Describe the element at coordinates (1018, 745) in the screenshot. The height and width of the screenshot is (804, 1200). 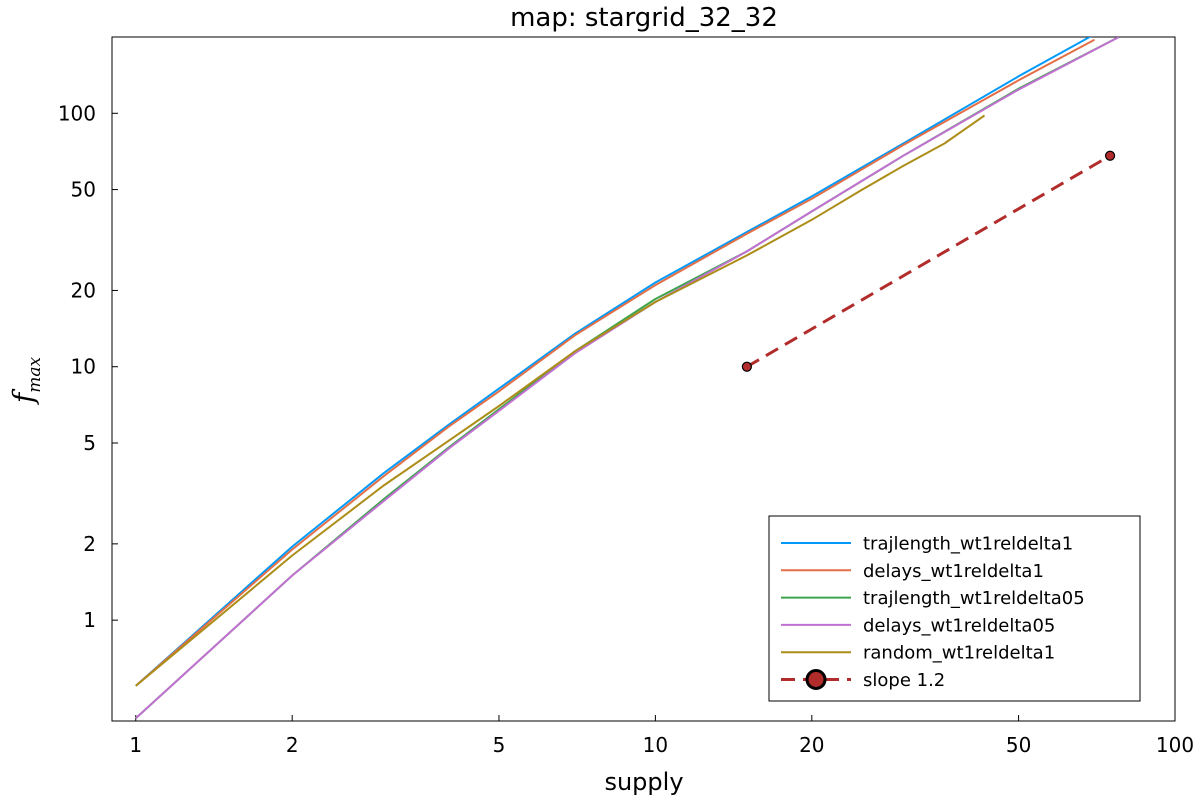
I see `x-tick-label: 50` at that location.